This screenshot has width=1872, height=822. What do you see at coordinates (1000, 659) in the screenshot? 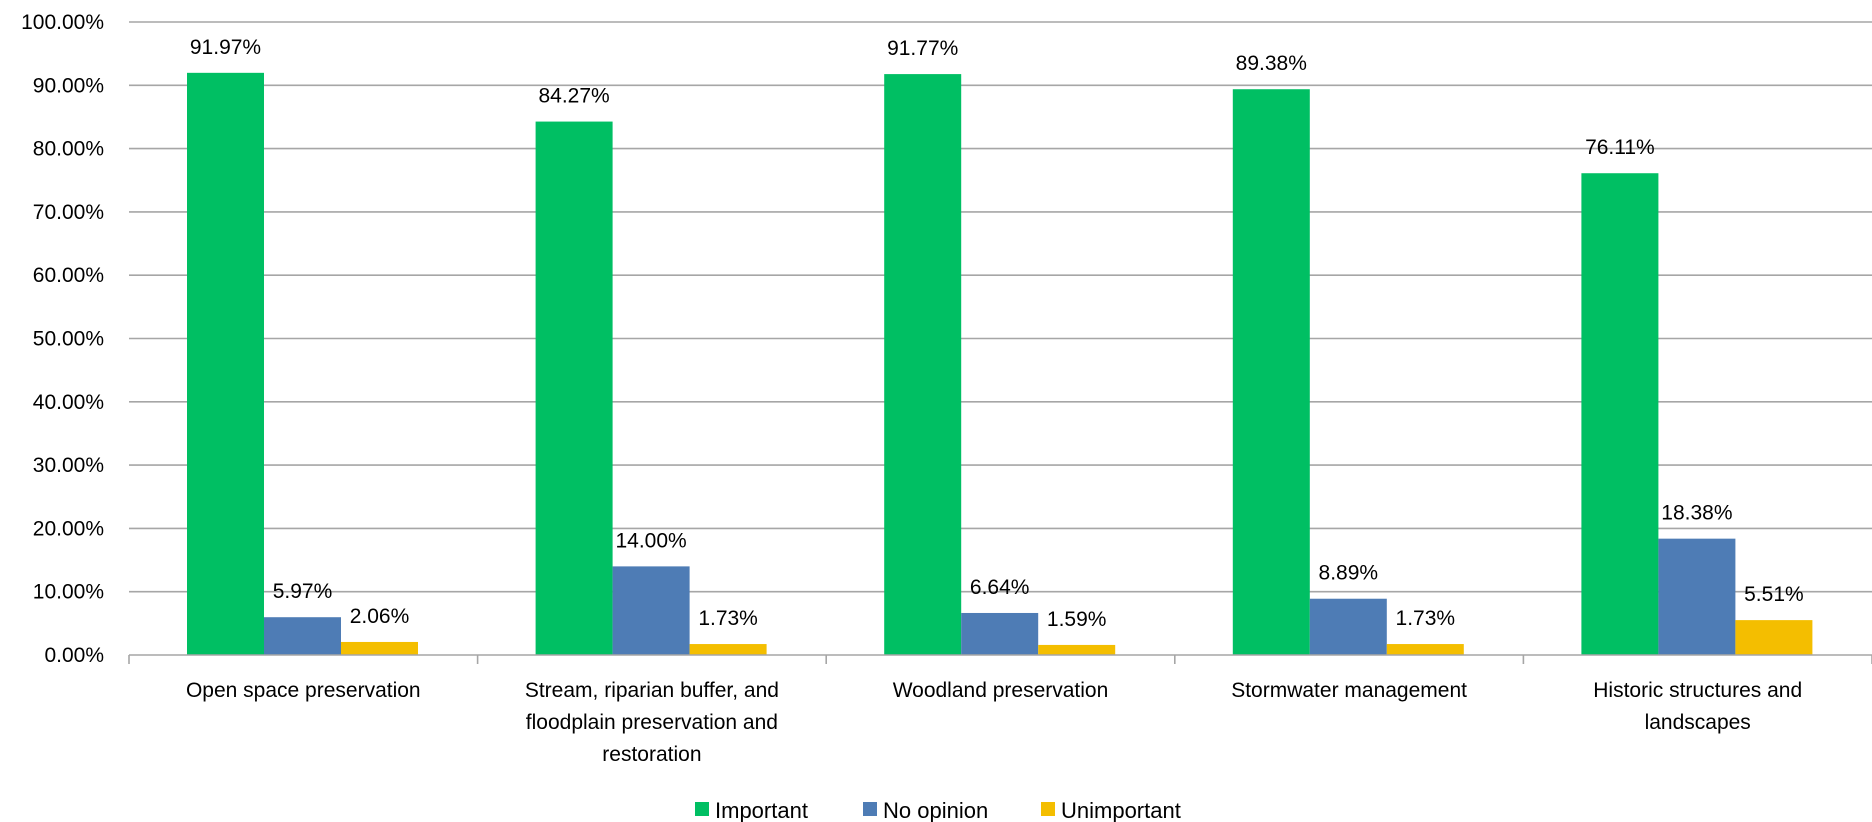
I see `x-axis` at bounding box center [1000, 659].